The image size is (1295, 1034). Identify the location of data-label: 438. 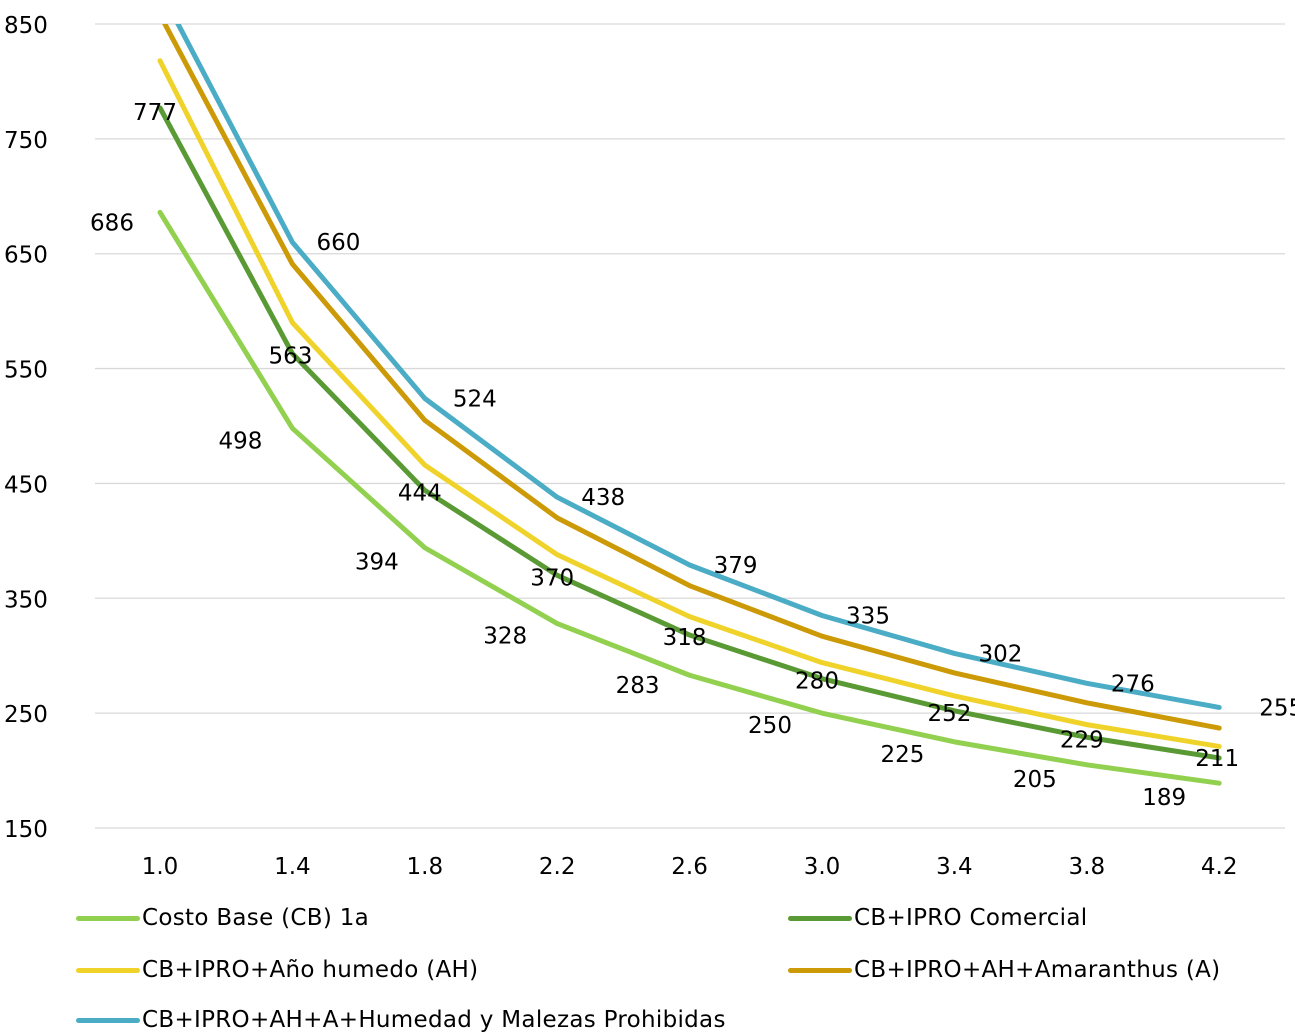
(603, 498).